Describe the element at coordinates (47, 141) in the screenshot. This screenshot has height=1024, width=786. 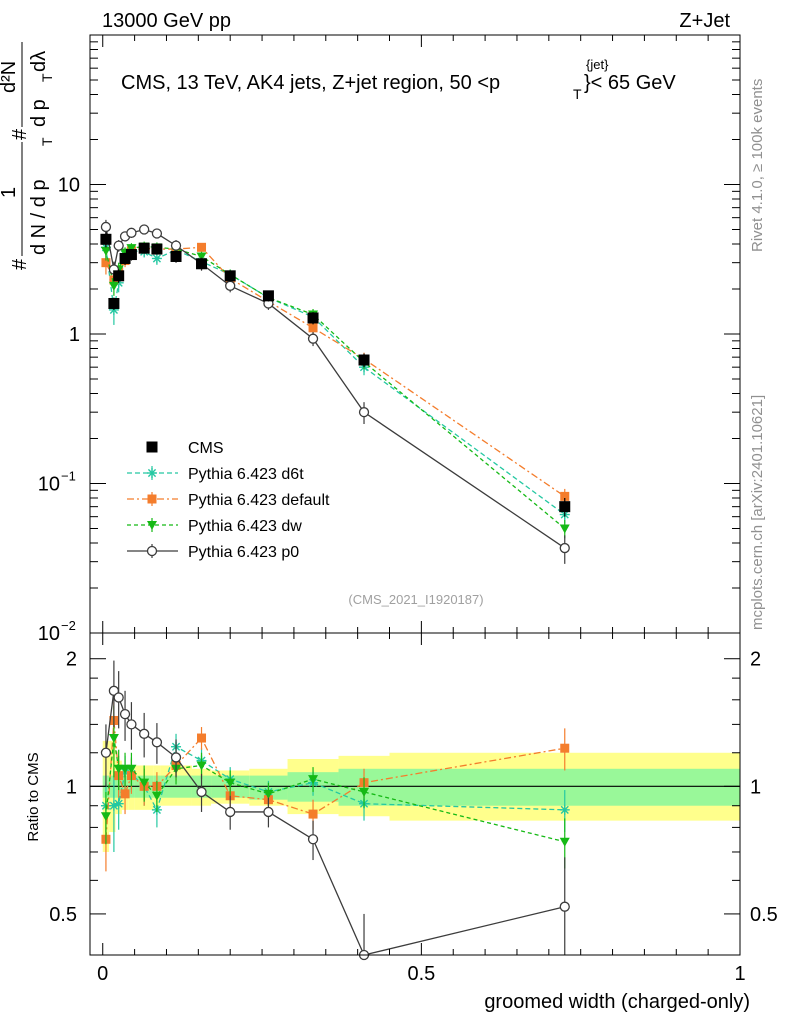
I see `ylabel-frac1-sub: T` at that location.